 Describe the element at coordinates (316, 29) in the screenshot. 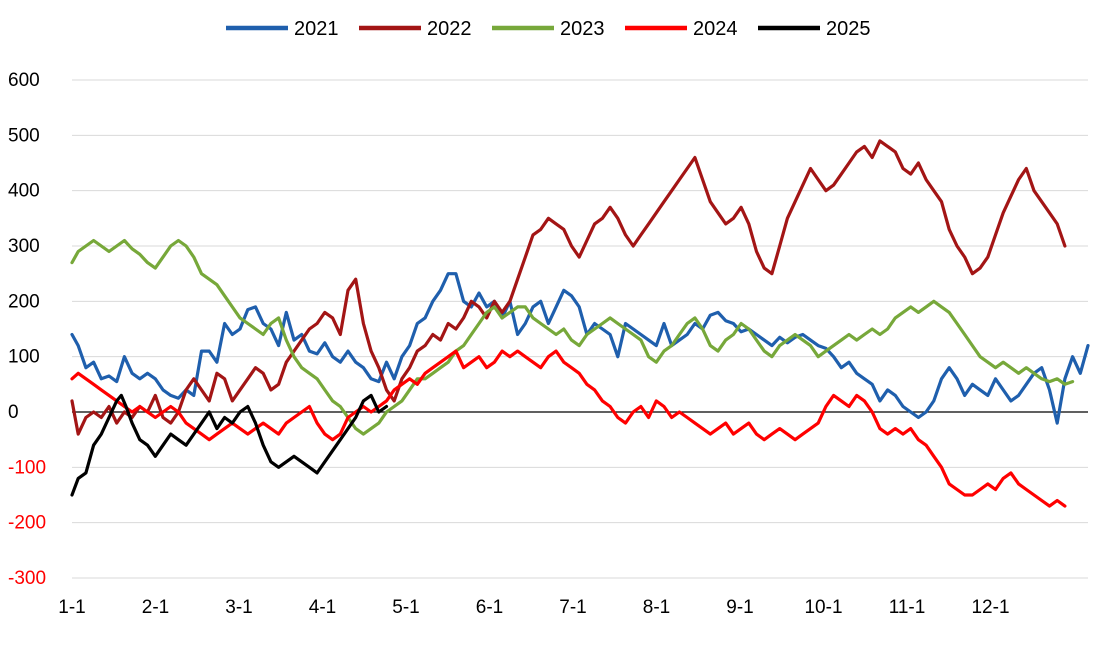

I see `legend-label-2021: 2021` at that location.